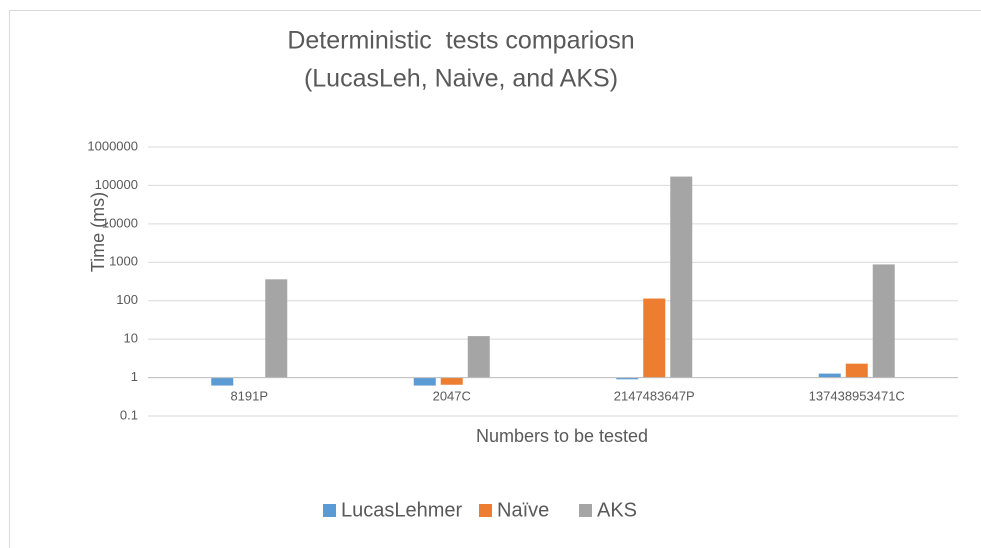 This screenshot has height=548, width=981. What do you see at coordinates (249, 395) in the screenshot?
I see `x-tick-label: 8191P` at bounding box center [249, 395].